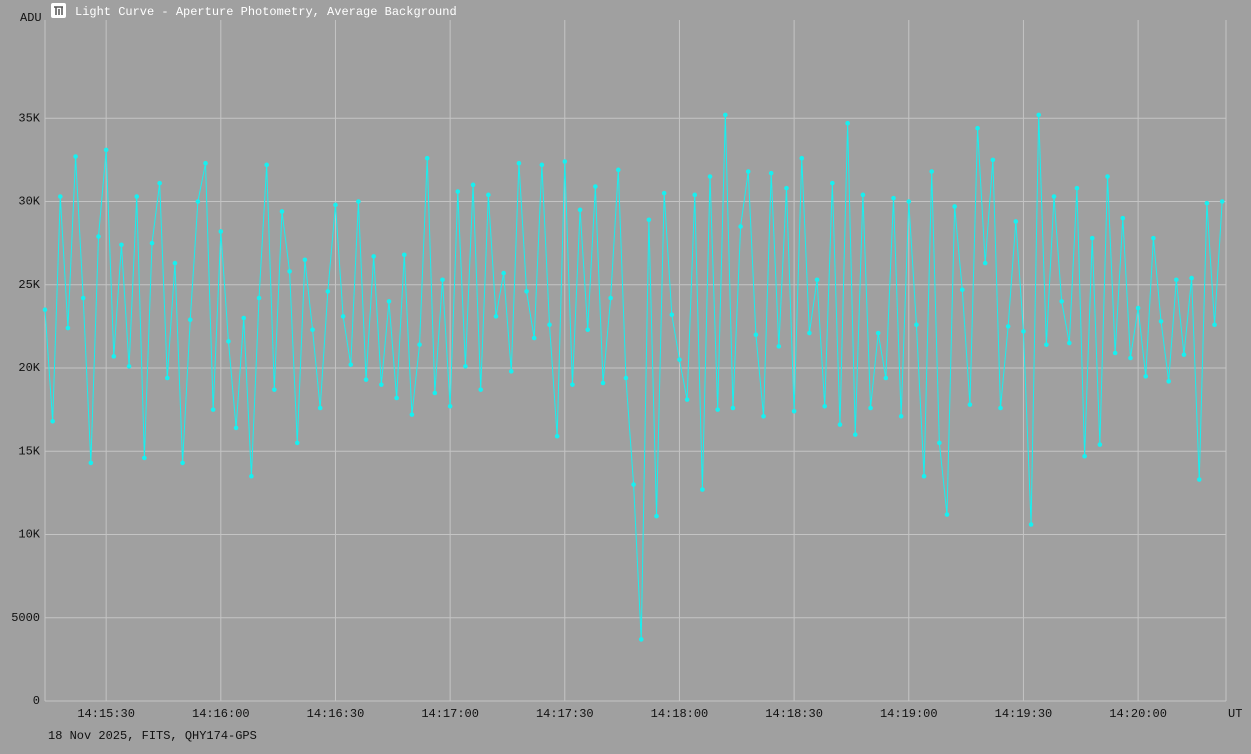 The width and height of the screenshot is (1251, 754). What do you see at coordinates (29, 118) in the screenshot?
I see `y-tick-label: 35K` at bounding box center [29, 118].